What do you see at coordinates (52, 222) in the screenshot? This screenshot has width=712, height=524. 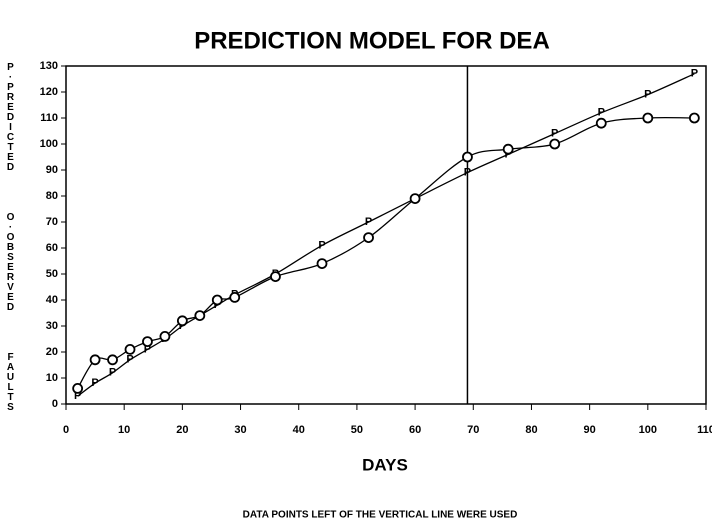 I see `y-tick-label: 70` at bounding box center [52, 222].